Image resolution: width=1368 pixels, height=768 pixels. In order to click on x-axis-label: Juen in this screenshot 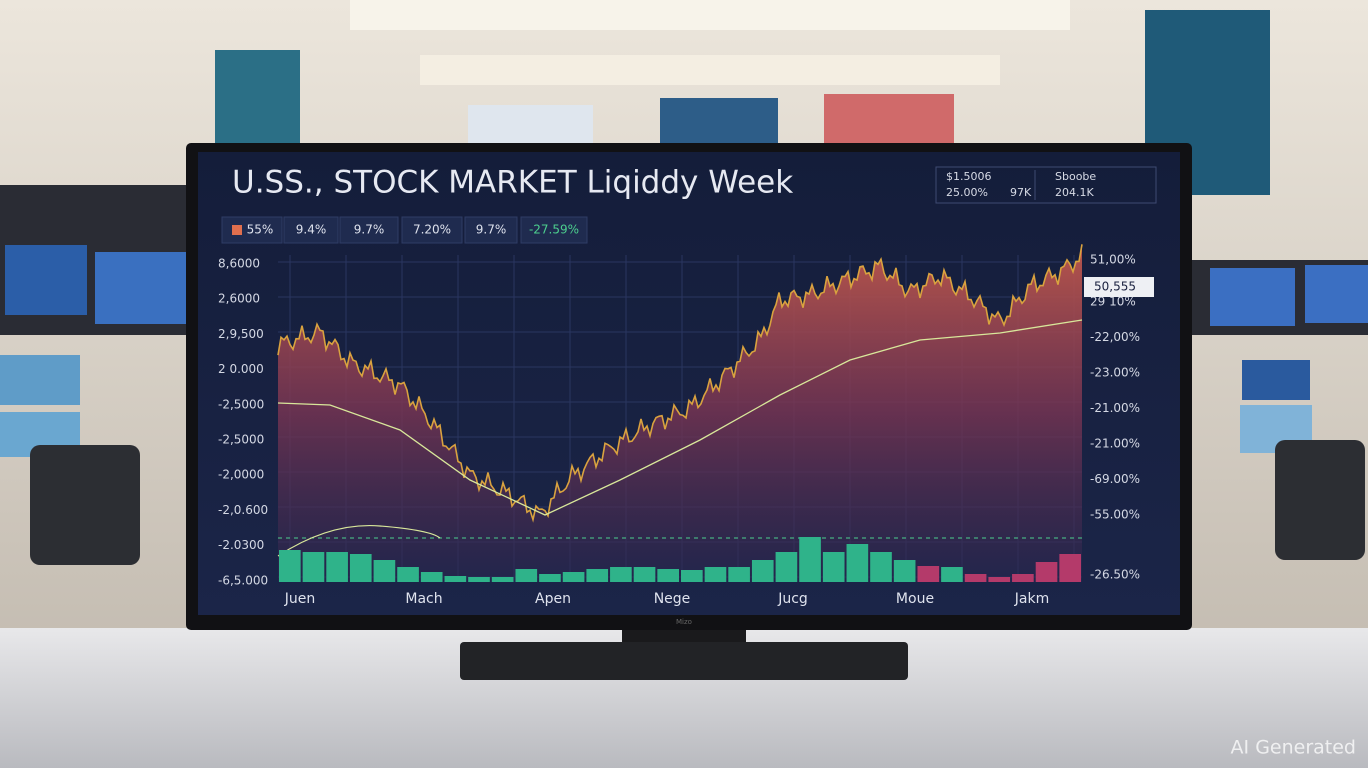, I will do `click(300, 599)`.